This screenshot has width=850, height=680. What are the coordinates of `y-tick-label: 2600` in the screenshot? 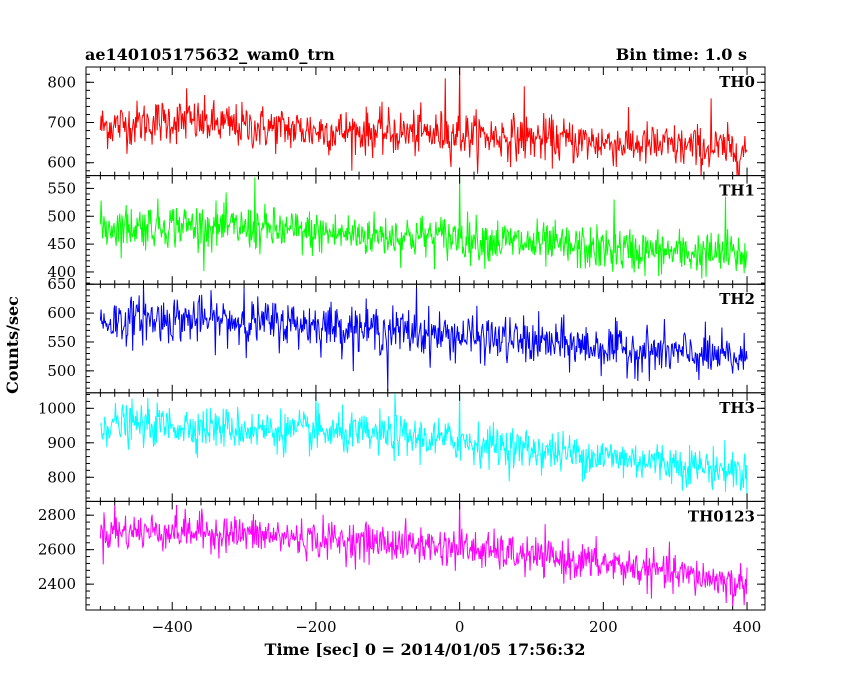 It's located at (57, 550).